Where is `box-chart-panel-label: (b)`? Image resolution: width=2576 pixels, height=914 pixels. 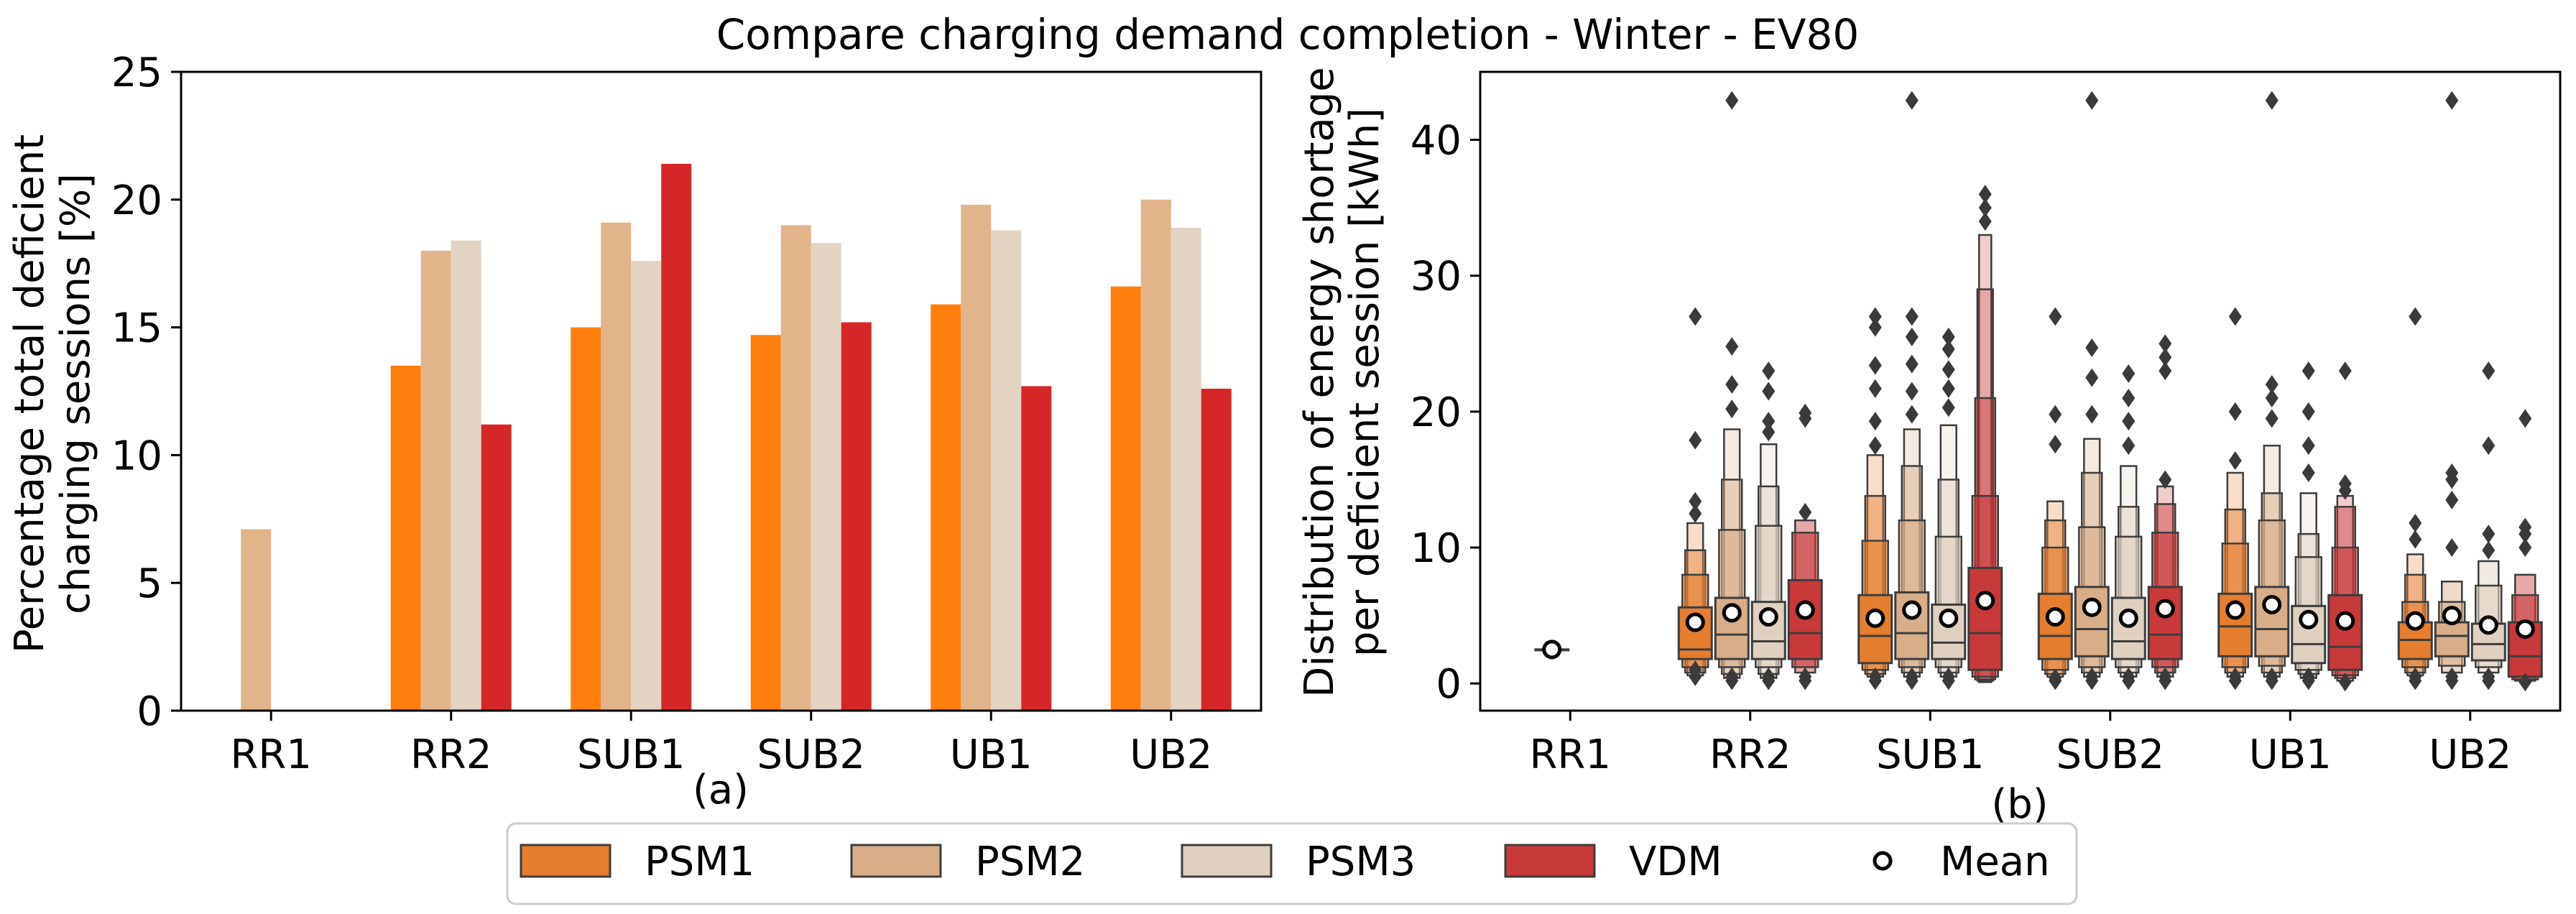 box-chart-panel-label: (b) is located at coordinates (2019, 805).